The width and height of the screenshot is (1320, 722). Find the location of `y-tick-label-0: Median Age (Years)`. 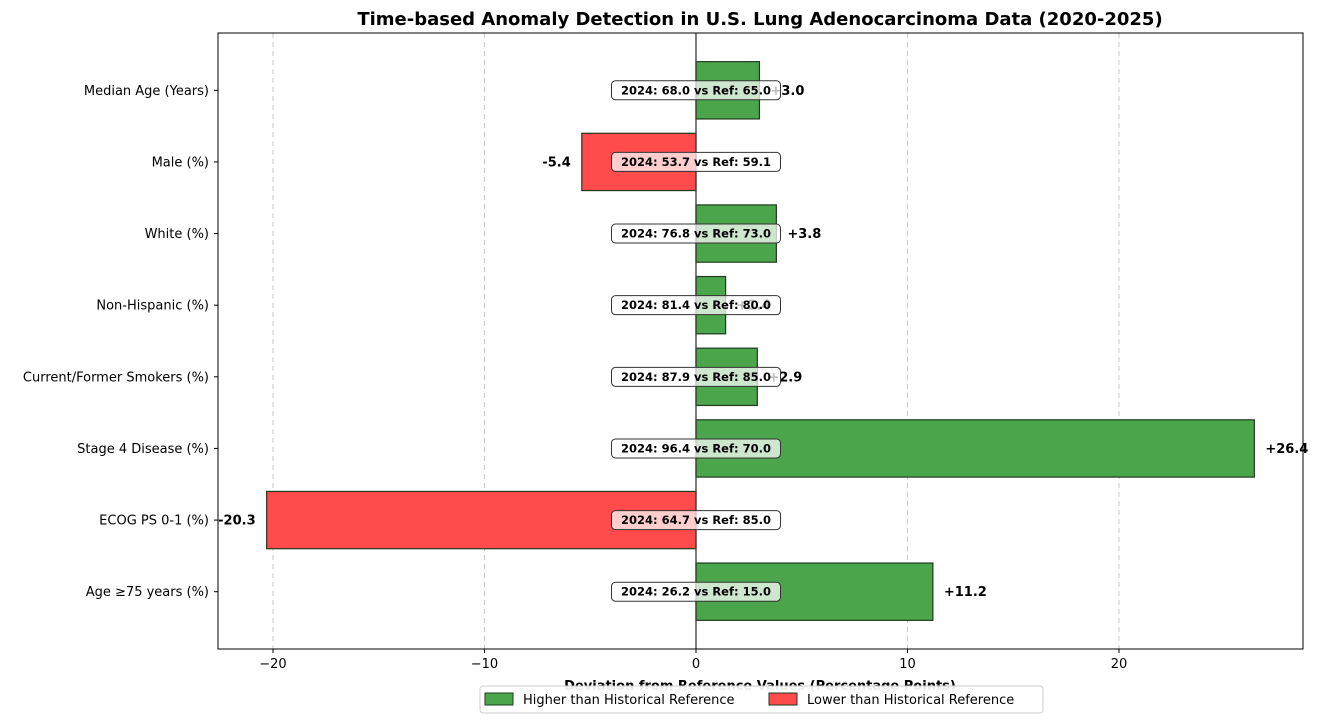

y-tick-label-0: Median Age (Years) is located at coordinates (146, 91).